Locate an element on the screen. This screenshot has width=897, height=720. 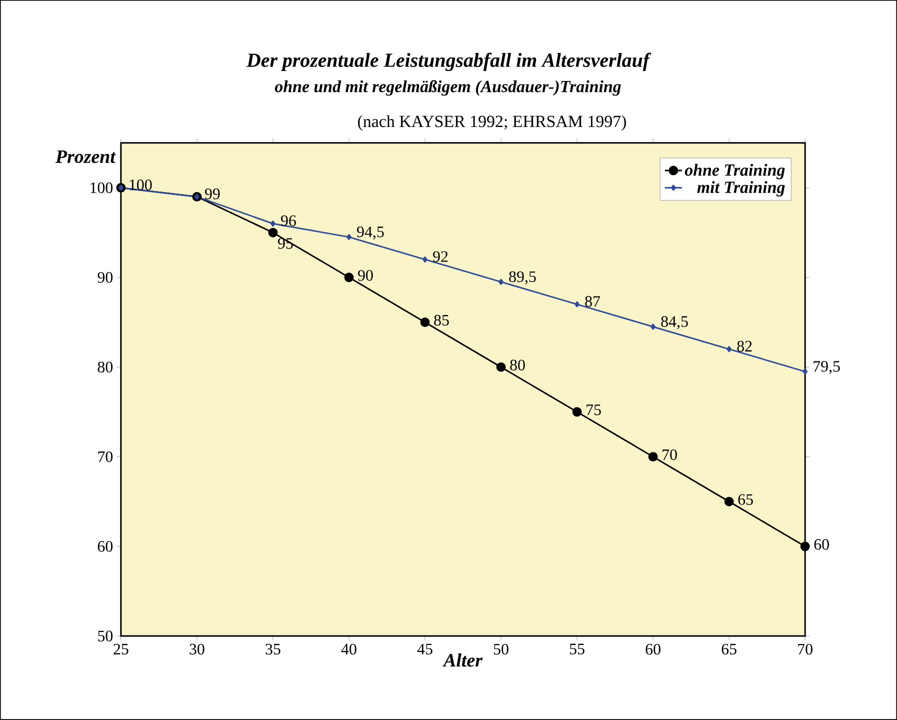
x-tick-label: 60 is located at coordinates (653, 649).